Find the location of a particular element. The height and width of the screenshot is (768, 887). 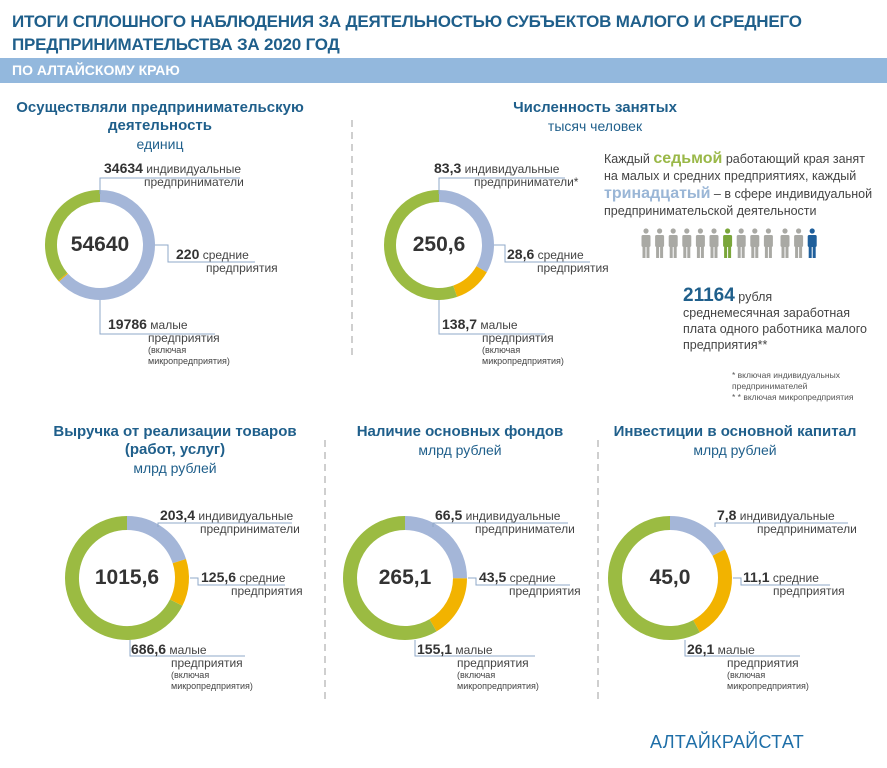

chart-5-slice-small is located at coordinates (654, 578).